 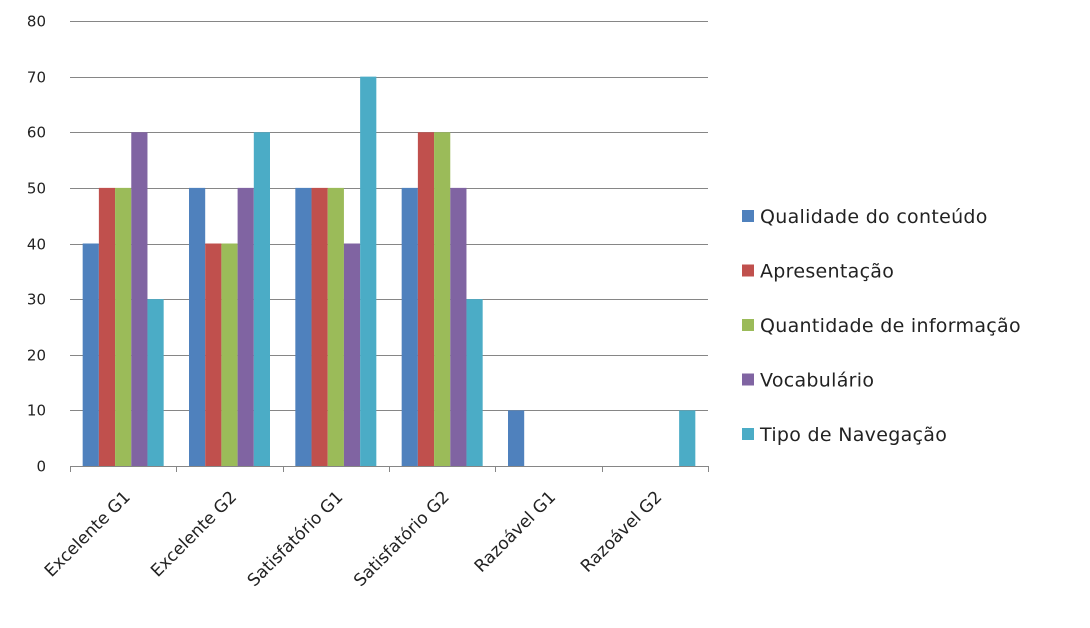 I want to click on legend-label: Apresentação, so click(x=827, y=272).